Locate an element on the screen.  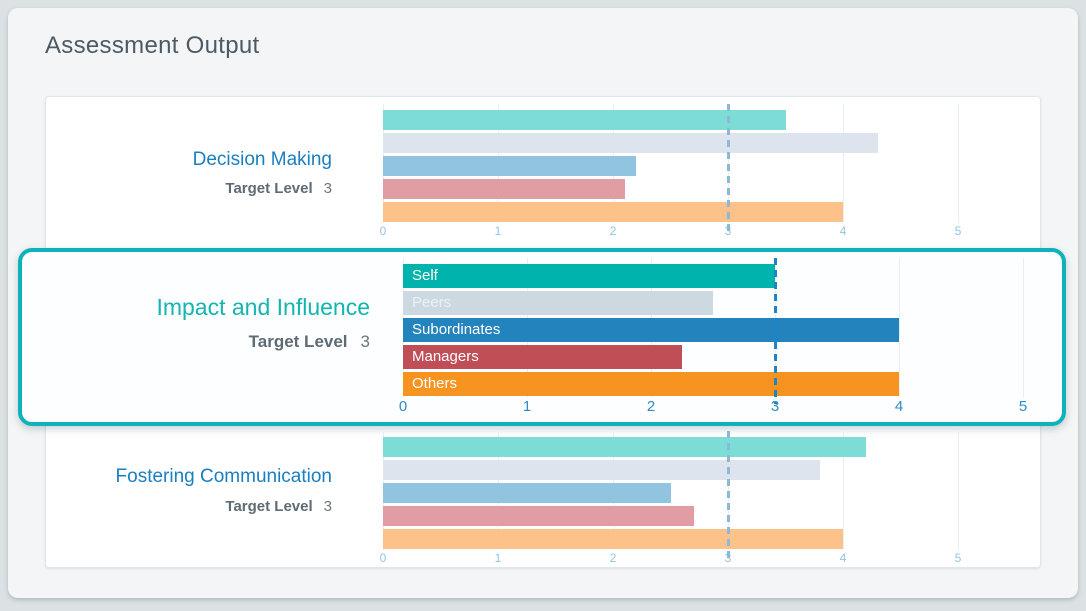
bar-label-subordinates: Subordinates is located at coordinates (456, 329).